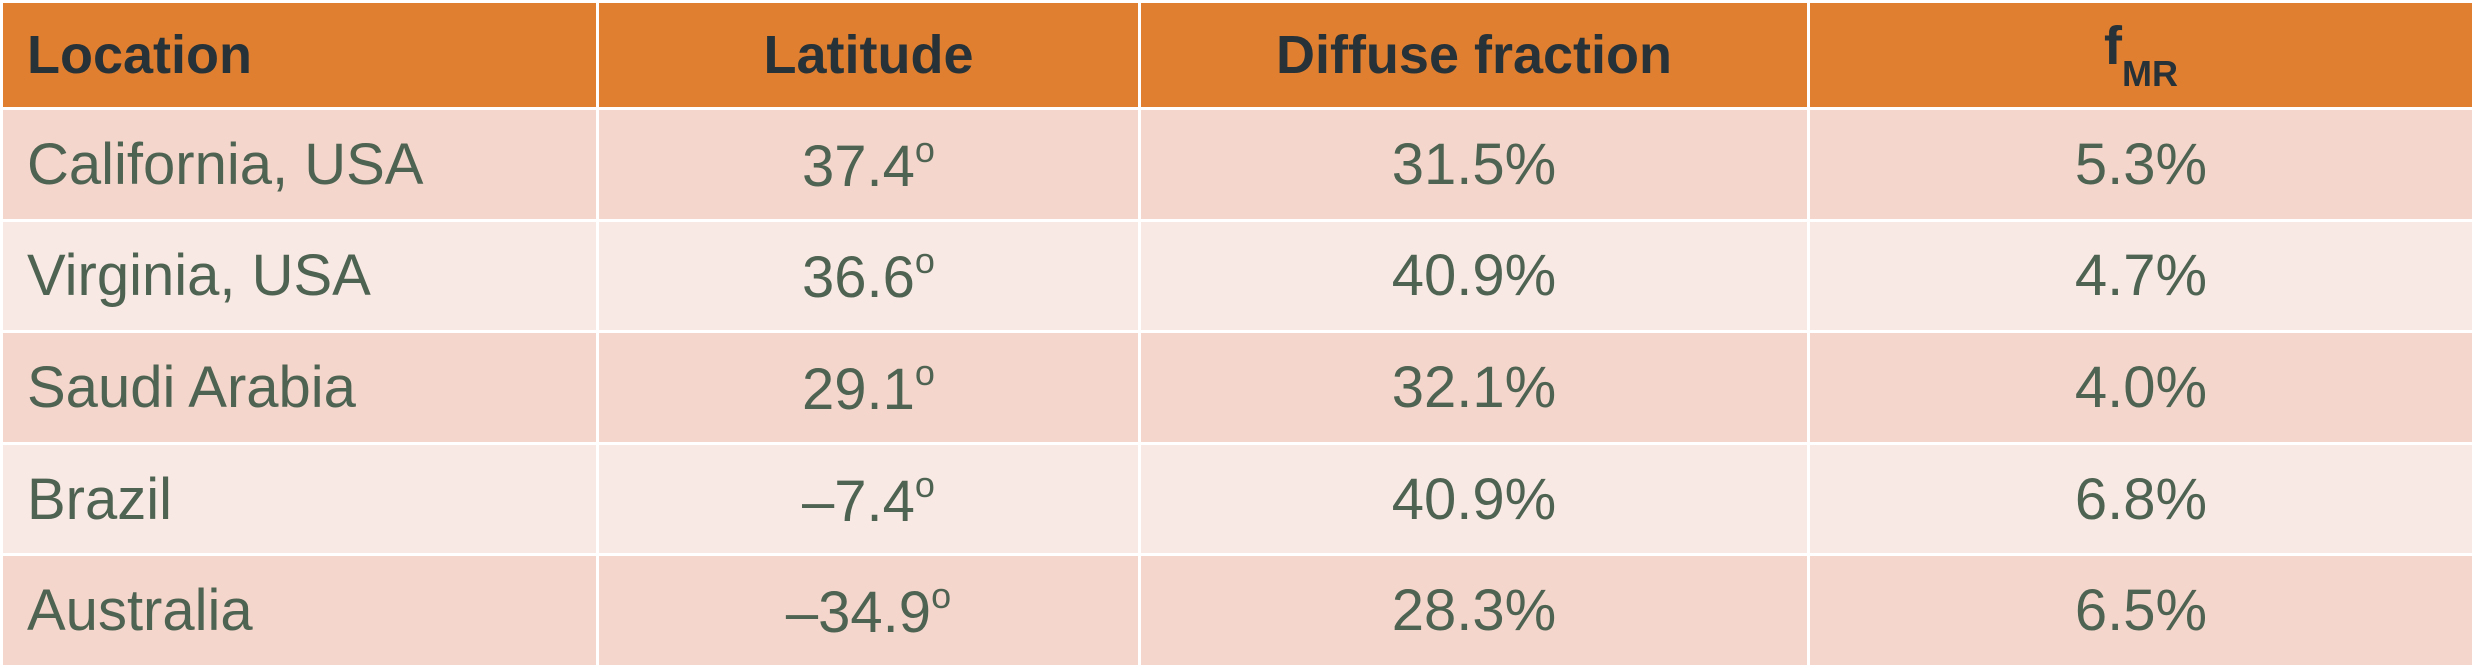 The height and width of the screenshot is (668, 2472). What do you see at coordinates (1474, 610) in the screenshot?
I see `table-cell: 28.3%` at bounding box center [1474, 610].